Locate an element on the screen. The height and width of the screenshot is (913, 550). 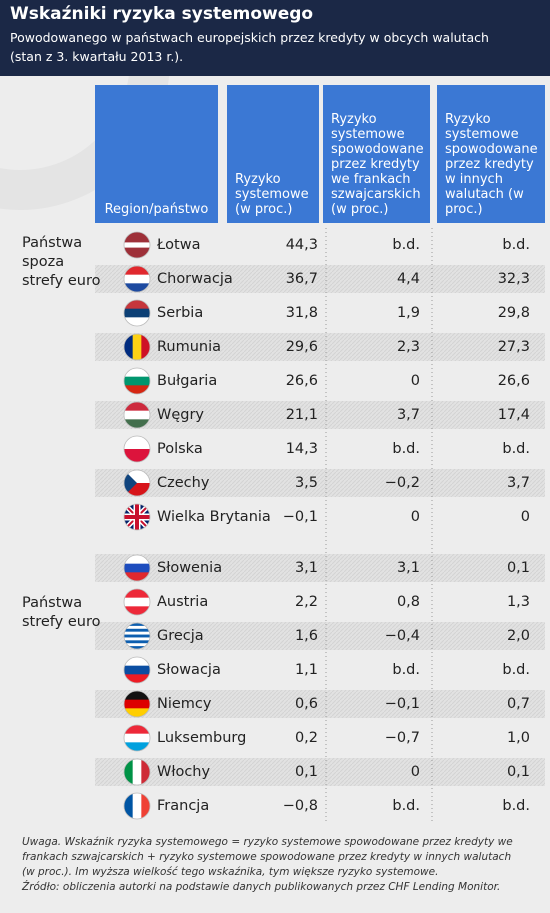
cell-value: 2,3 is located at coordinates (408, 347).